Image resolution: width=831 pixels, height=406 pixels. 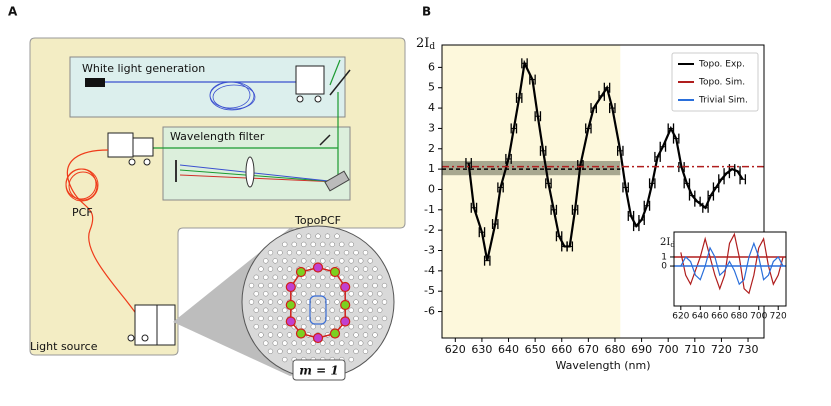 What do you see at coordinates (431, 127) in the screenshot?
I see `y-tick-label: 3` at bounding box center [431, 127].